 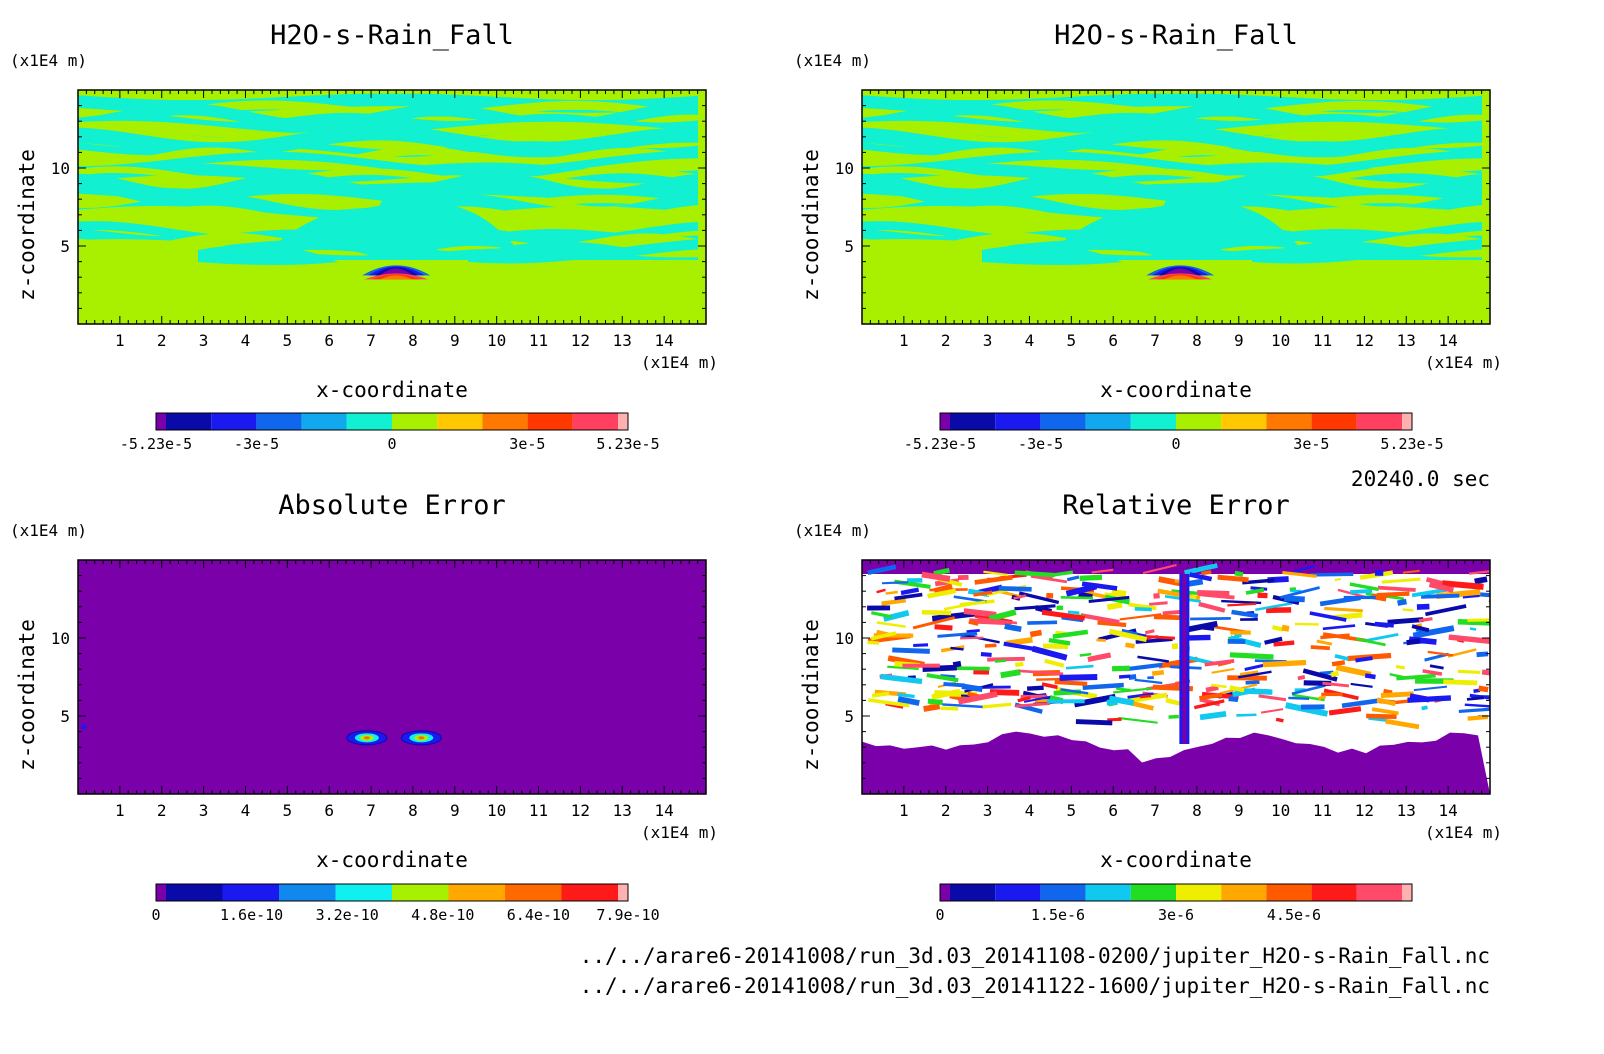 What do you see at coordinates (396, 277) in the screenshot?
I see `feature-warm` at bounding box center [396, 277].